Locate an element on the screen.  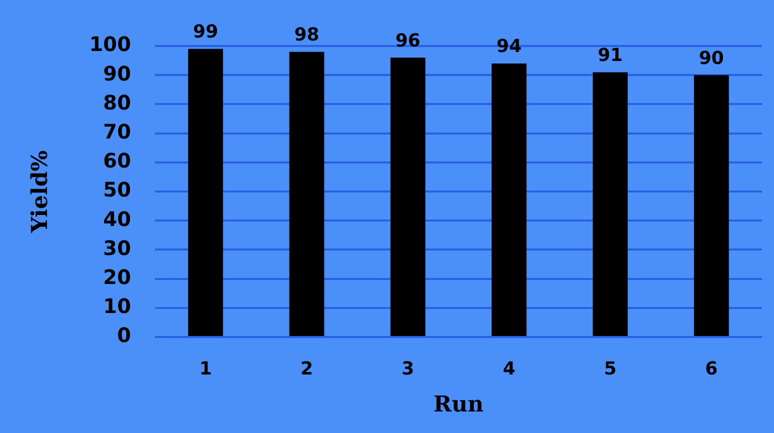
y-tick-label: 0 is located at coordinates (124, 335).